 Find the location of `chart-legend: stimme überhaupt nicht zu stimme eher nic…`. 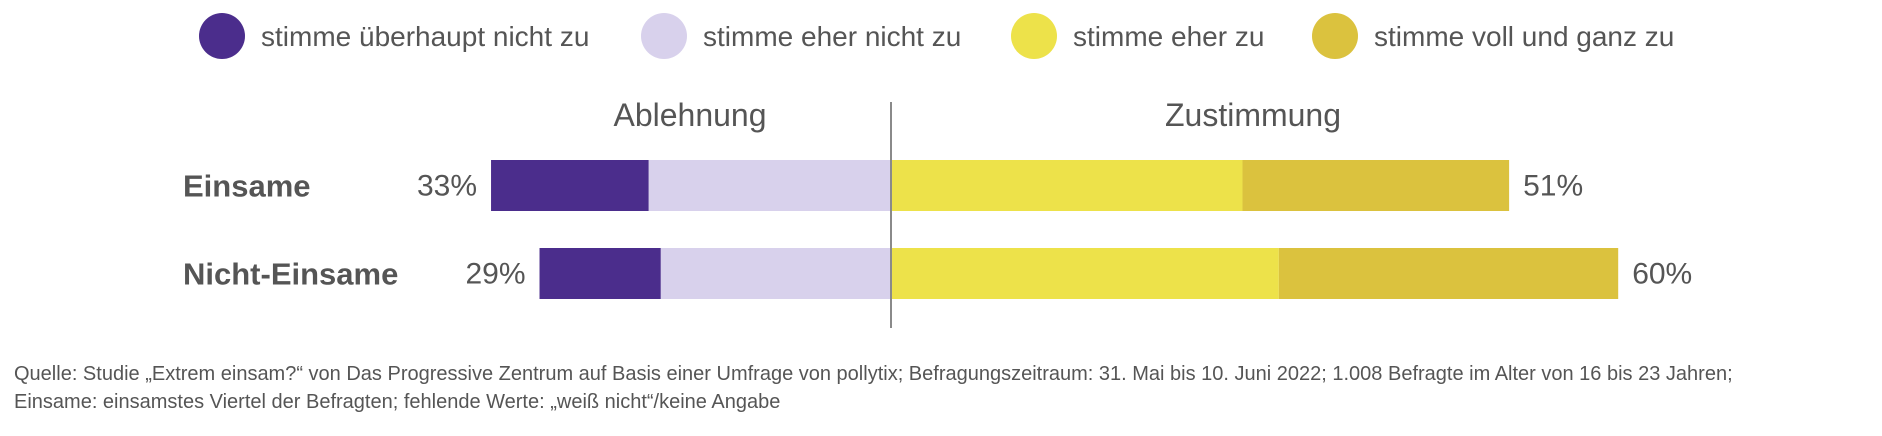

chart-legend: stimme überhaupt nicht zu stimme eher nic… is located at coordinates (936, 36).